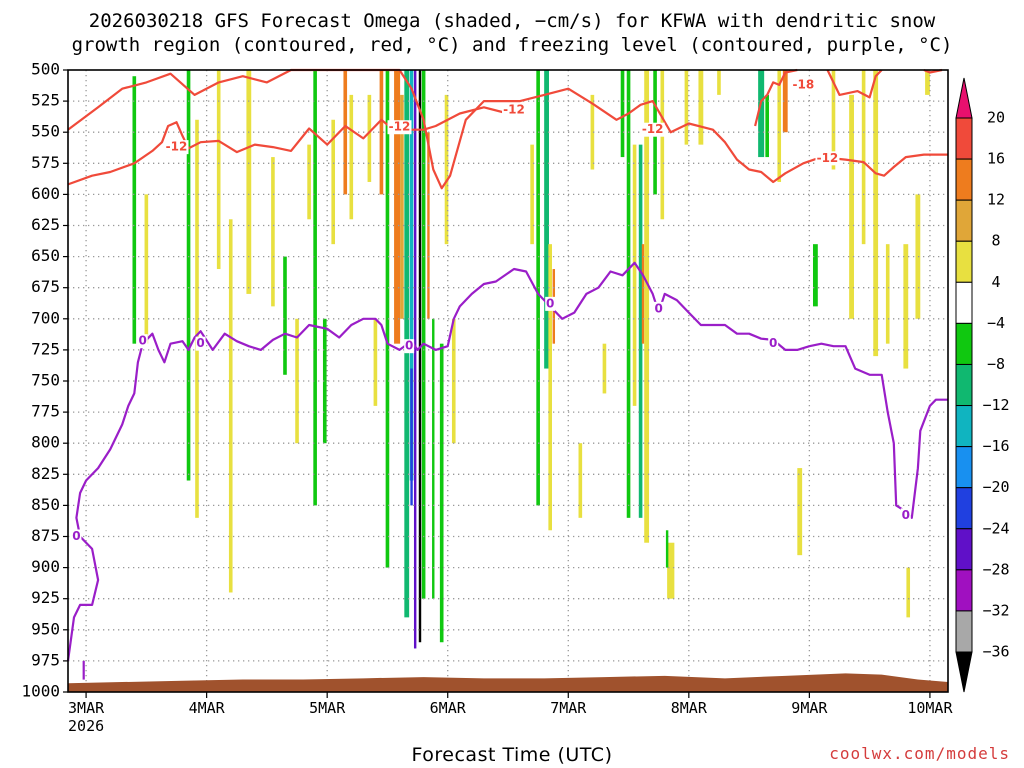 The height and width of the screenshot is (768, 1024). Describe the element at coordinates (996, 364) in the screenshot. I see `colorbar-label: −8` at that location.